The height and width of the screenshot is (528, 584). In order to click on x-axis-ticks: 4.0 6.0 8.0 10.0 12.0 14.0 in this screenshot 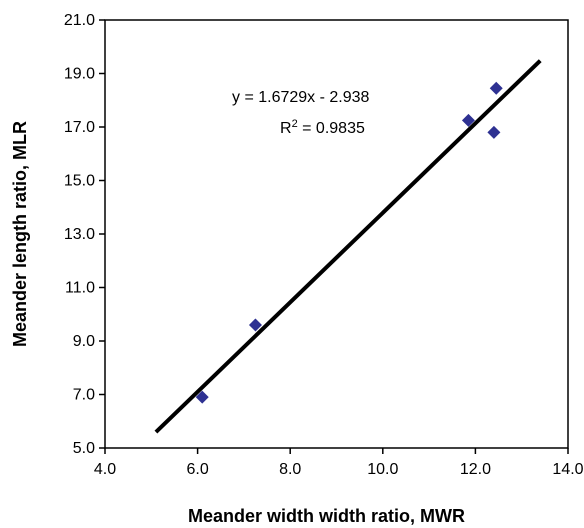, I will do `click(339, 463)`.